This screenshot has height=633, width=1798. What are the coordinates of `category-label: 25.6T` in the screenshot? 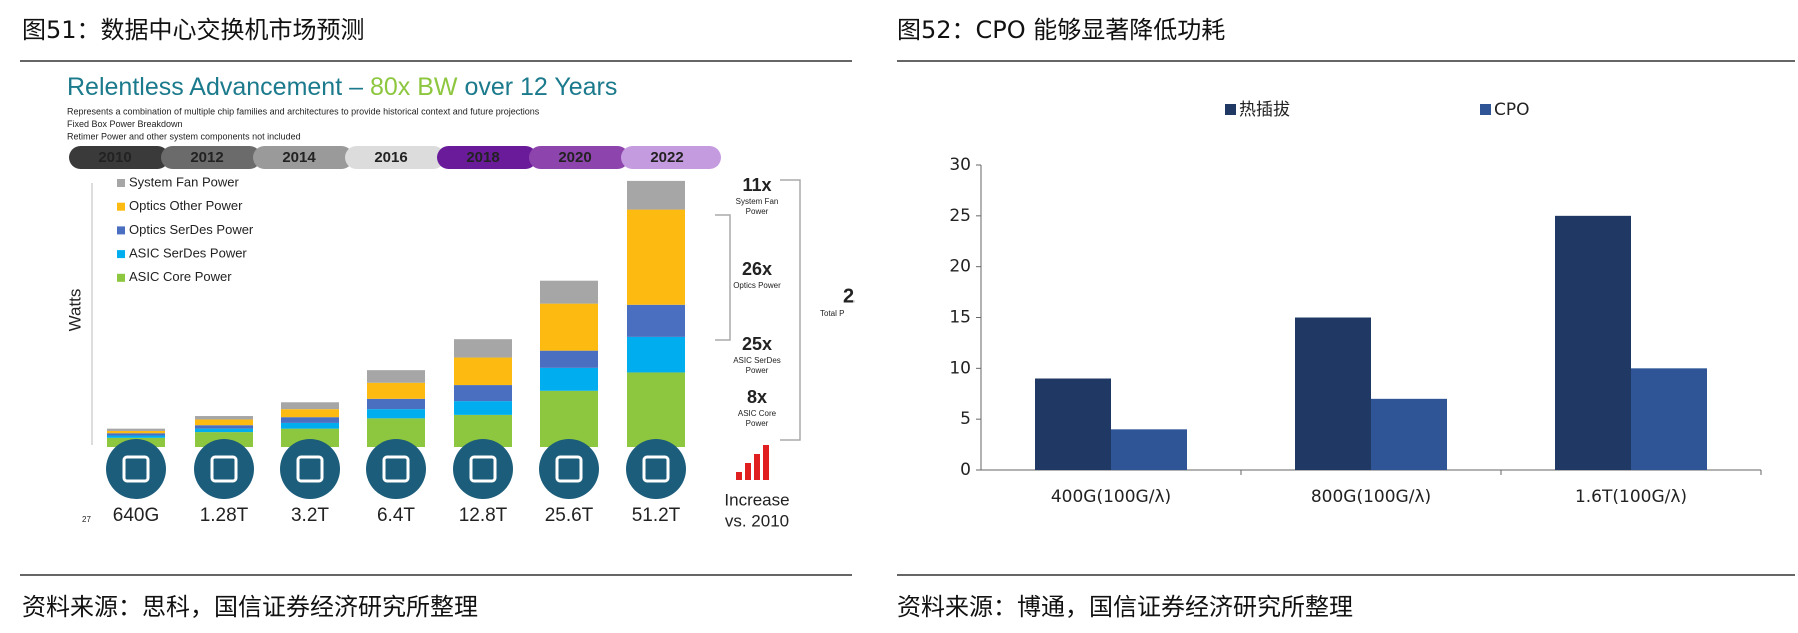 It's located at (569, 515).